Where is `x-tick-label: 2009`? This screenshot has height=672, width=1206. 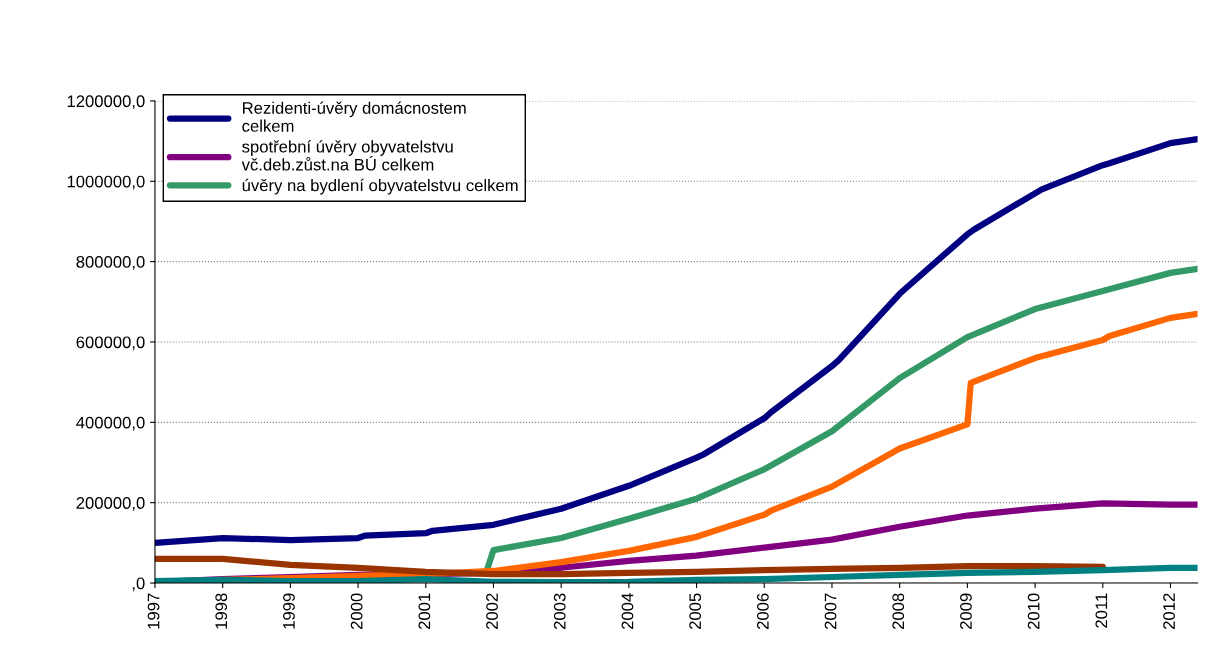 x-tick-label: 2009 is located at coordinates (966, 611).